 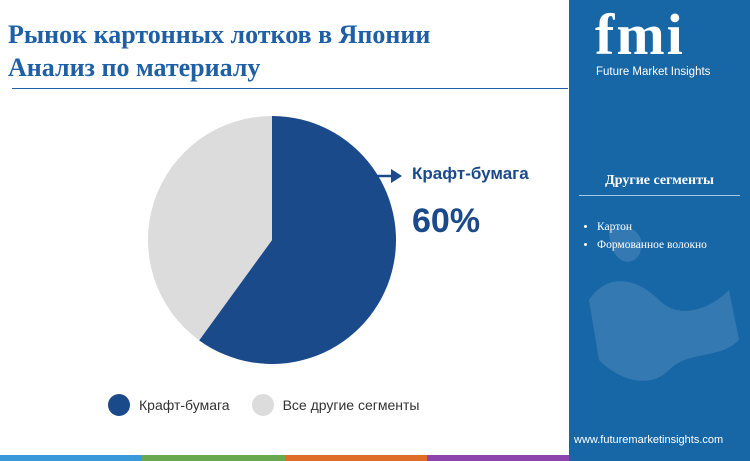 I want to click on legend-item-kraft: Крафт-бумага, so click(x=169, y=405).